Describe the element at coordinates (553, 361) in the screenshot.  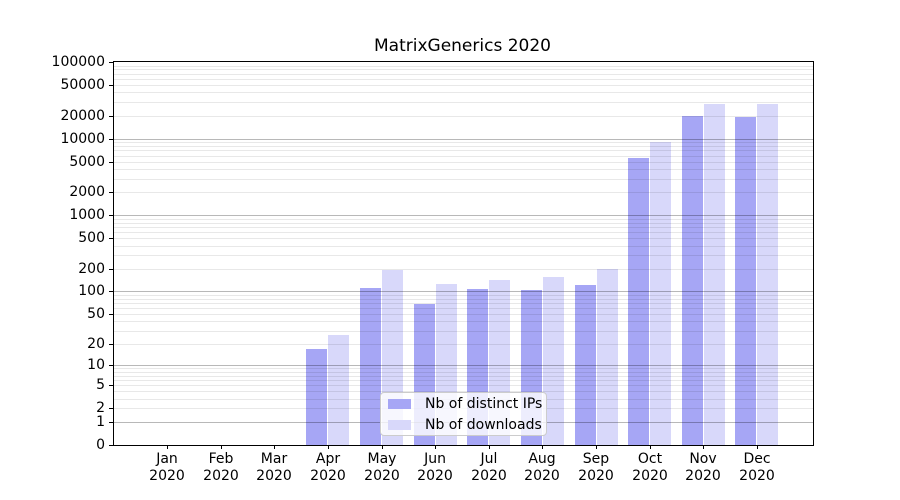
I see `bar-downloads-aug-2020` at that location.